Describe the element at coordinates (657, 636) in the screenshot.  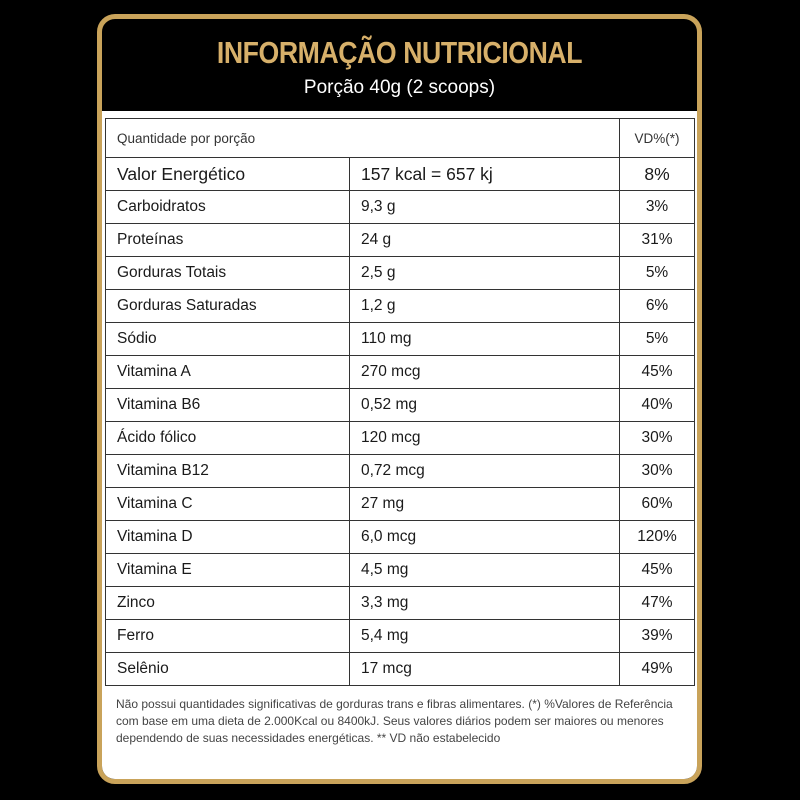
I see `nutrient-vd: 39%` at that location.